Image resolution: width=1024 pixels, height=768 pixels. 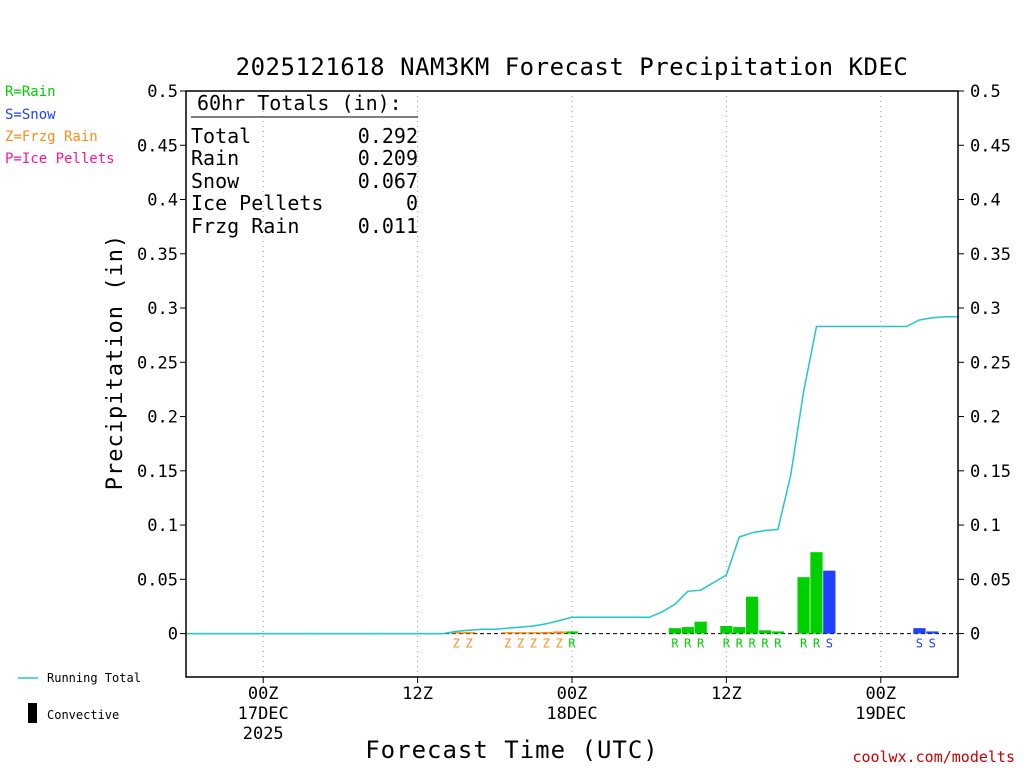 I want to click on totals-rain-value: 0.209, so click(x=388, y=158).